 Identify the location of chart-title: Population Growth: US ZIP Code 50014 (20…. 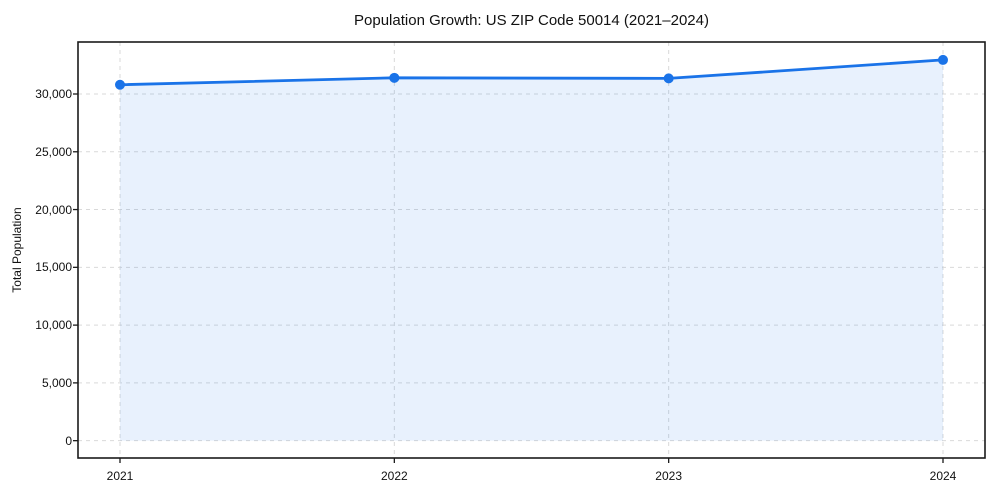
(531, 20).